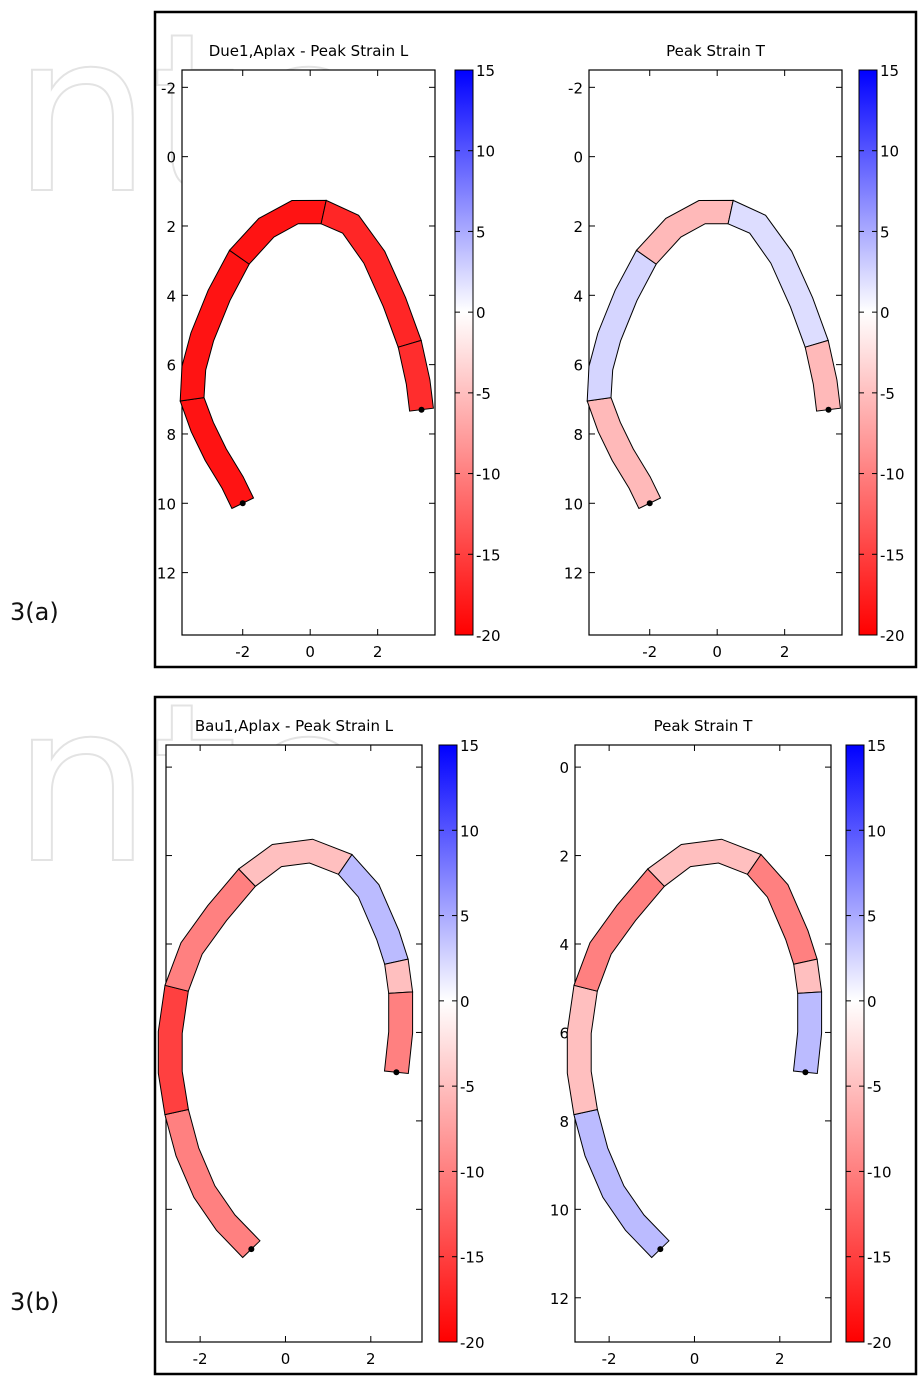  I want to click on figure-label: 3(a), so click(34, 612).